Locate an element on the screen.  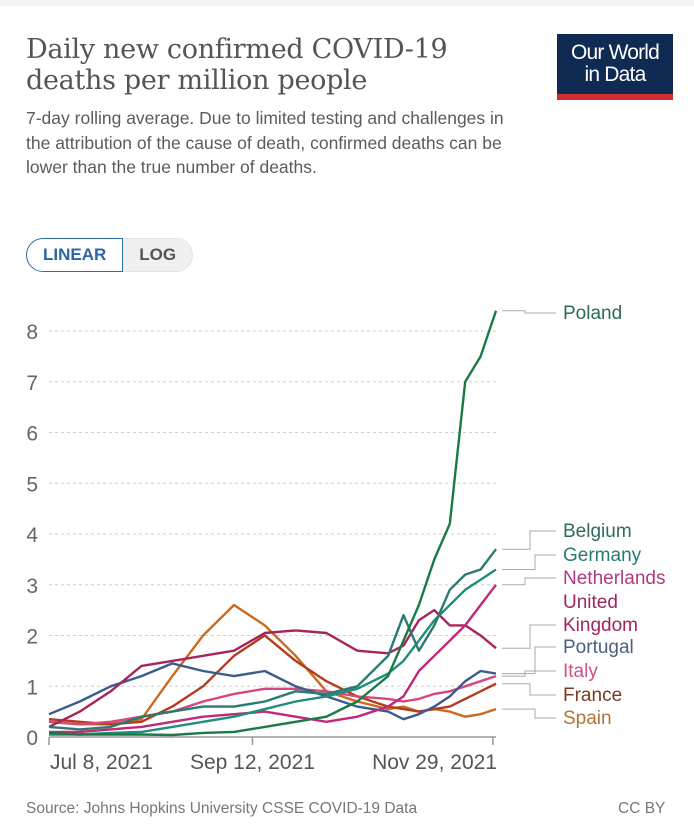
logo-line1: Our World is located at coordinates (615, 52).